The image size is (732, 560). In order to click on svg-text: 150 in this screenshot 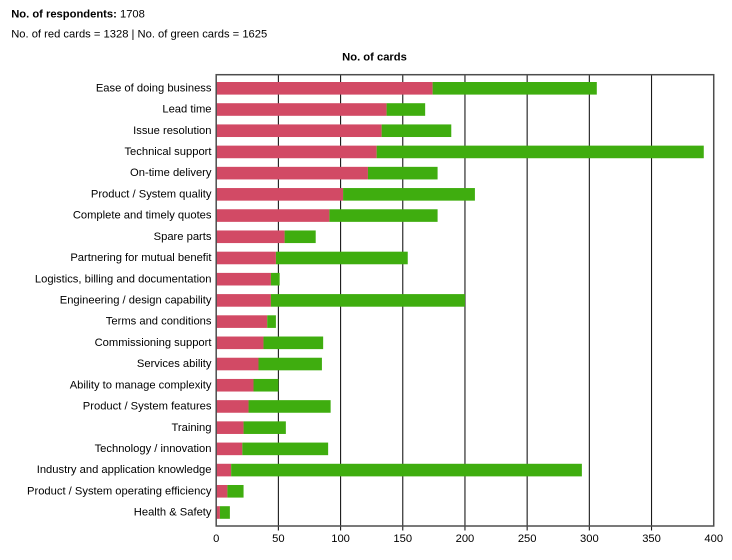, I will do `click(402, 539)`.